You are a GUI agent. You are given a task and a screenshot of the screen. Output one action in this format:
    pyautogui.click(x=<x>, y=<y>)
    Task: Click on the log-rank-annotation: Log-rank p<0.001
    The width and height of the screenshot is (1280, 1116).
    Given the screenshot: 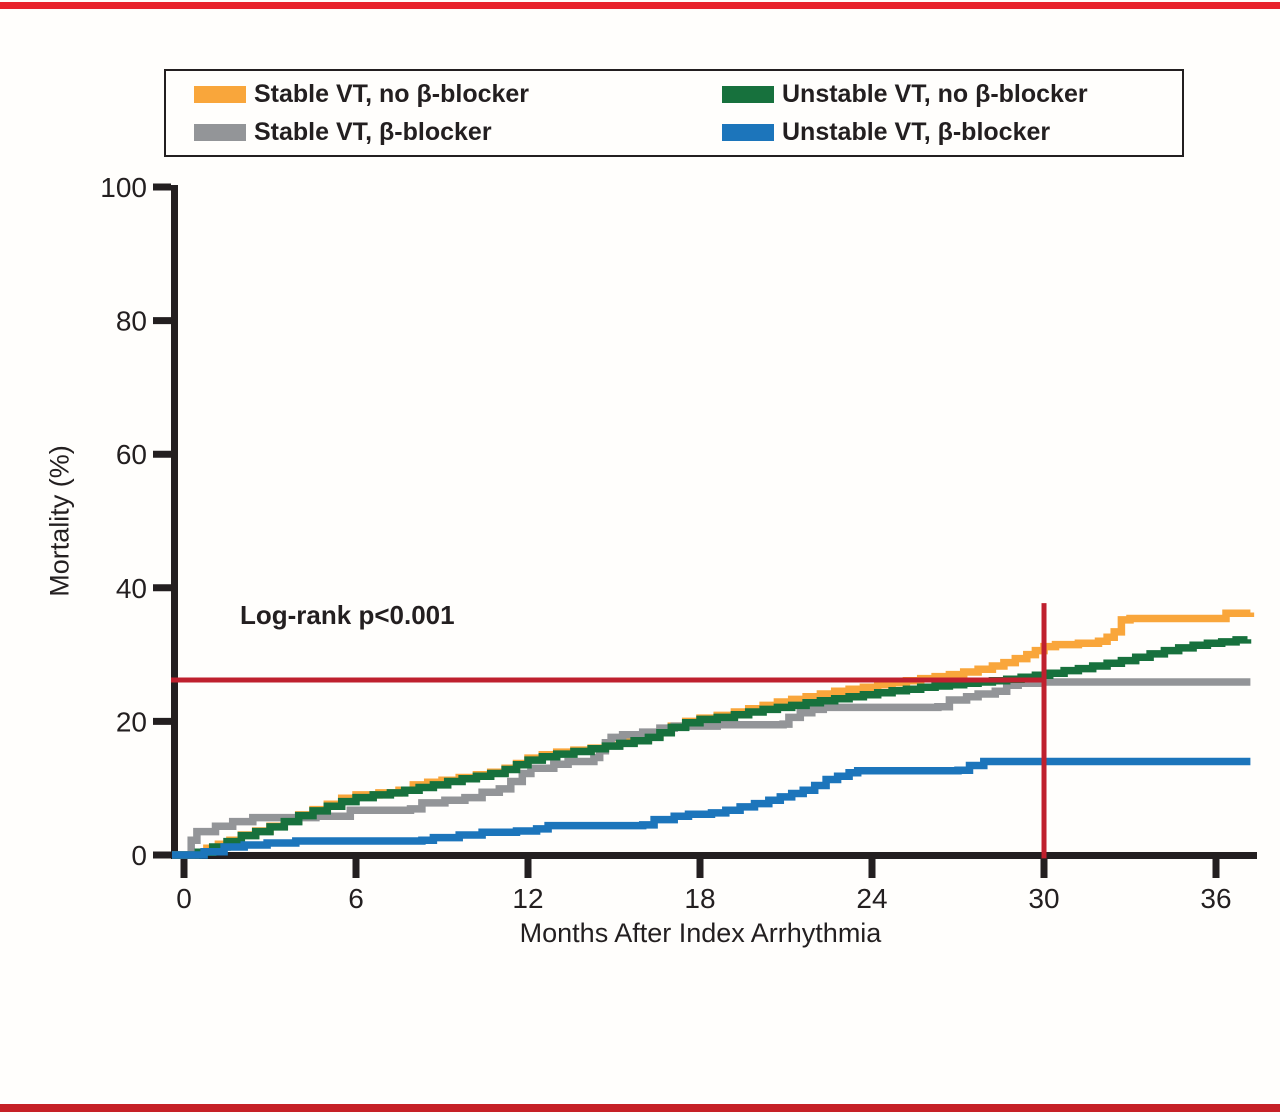 What is the action you would take?
    pyautogui.click(x=347, y=615)
    